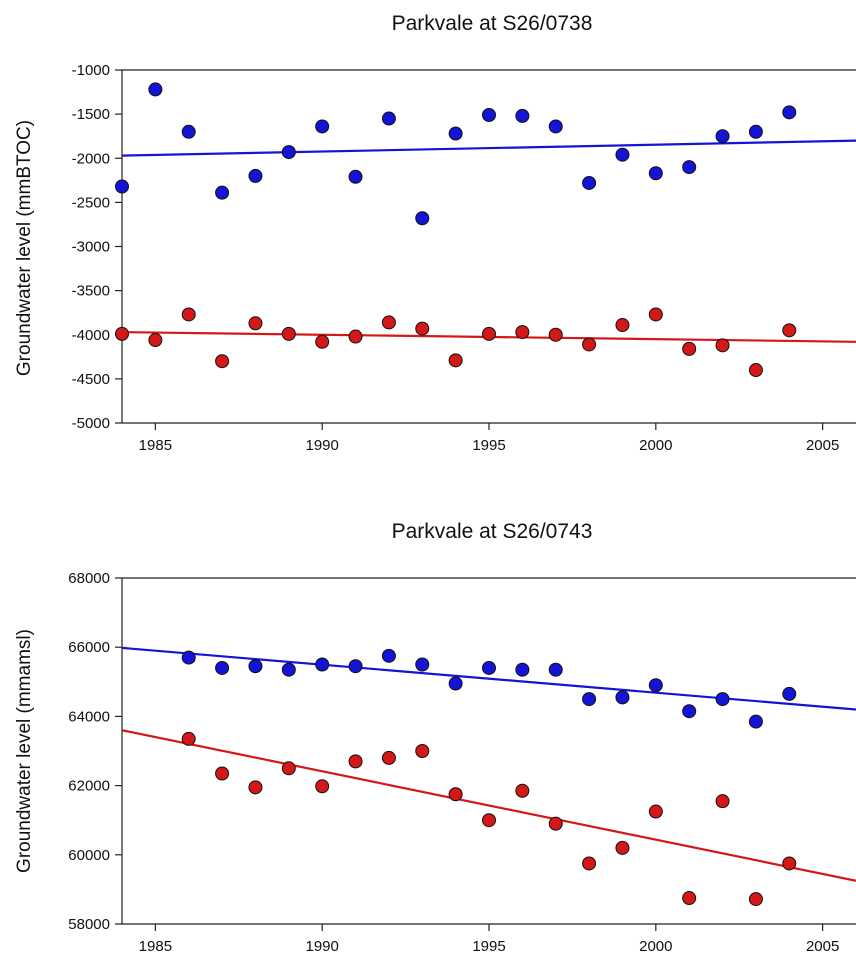 The image size is (856, 965). What do you see at coordinates (89, 924) in the screenshot?
I see `y-tick-label: 58000` at bounding box center [89, 924].